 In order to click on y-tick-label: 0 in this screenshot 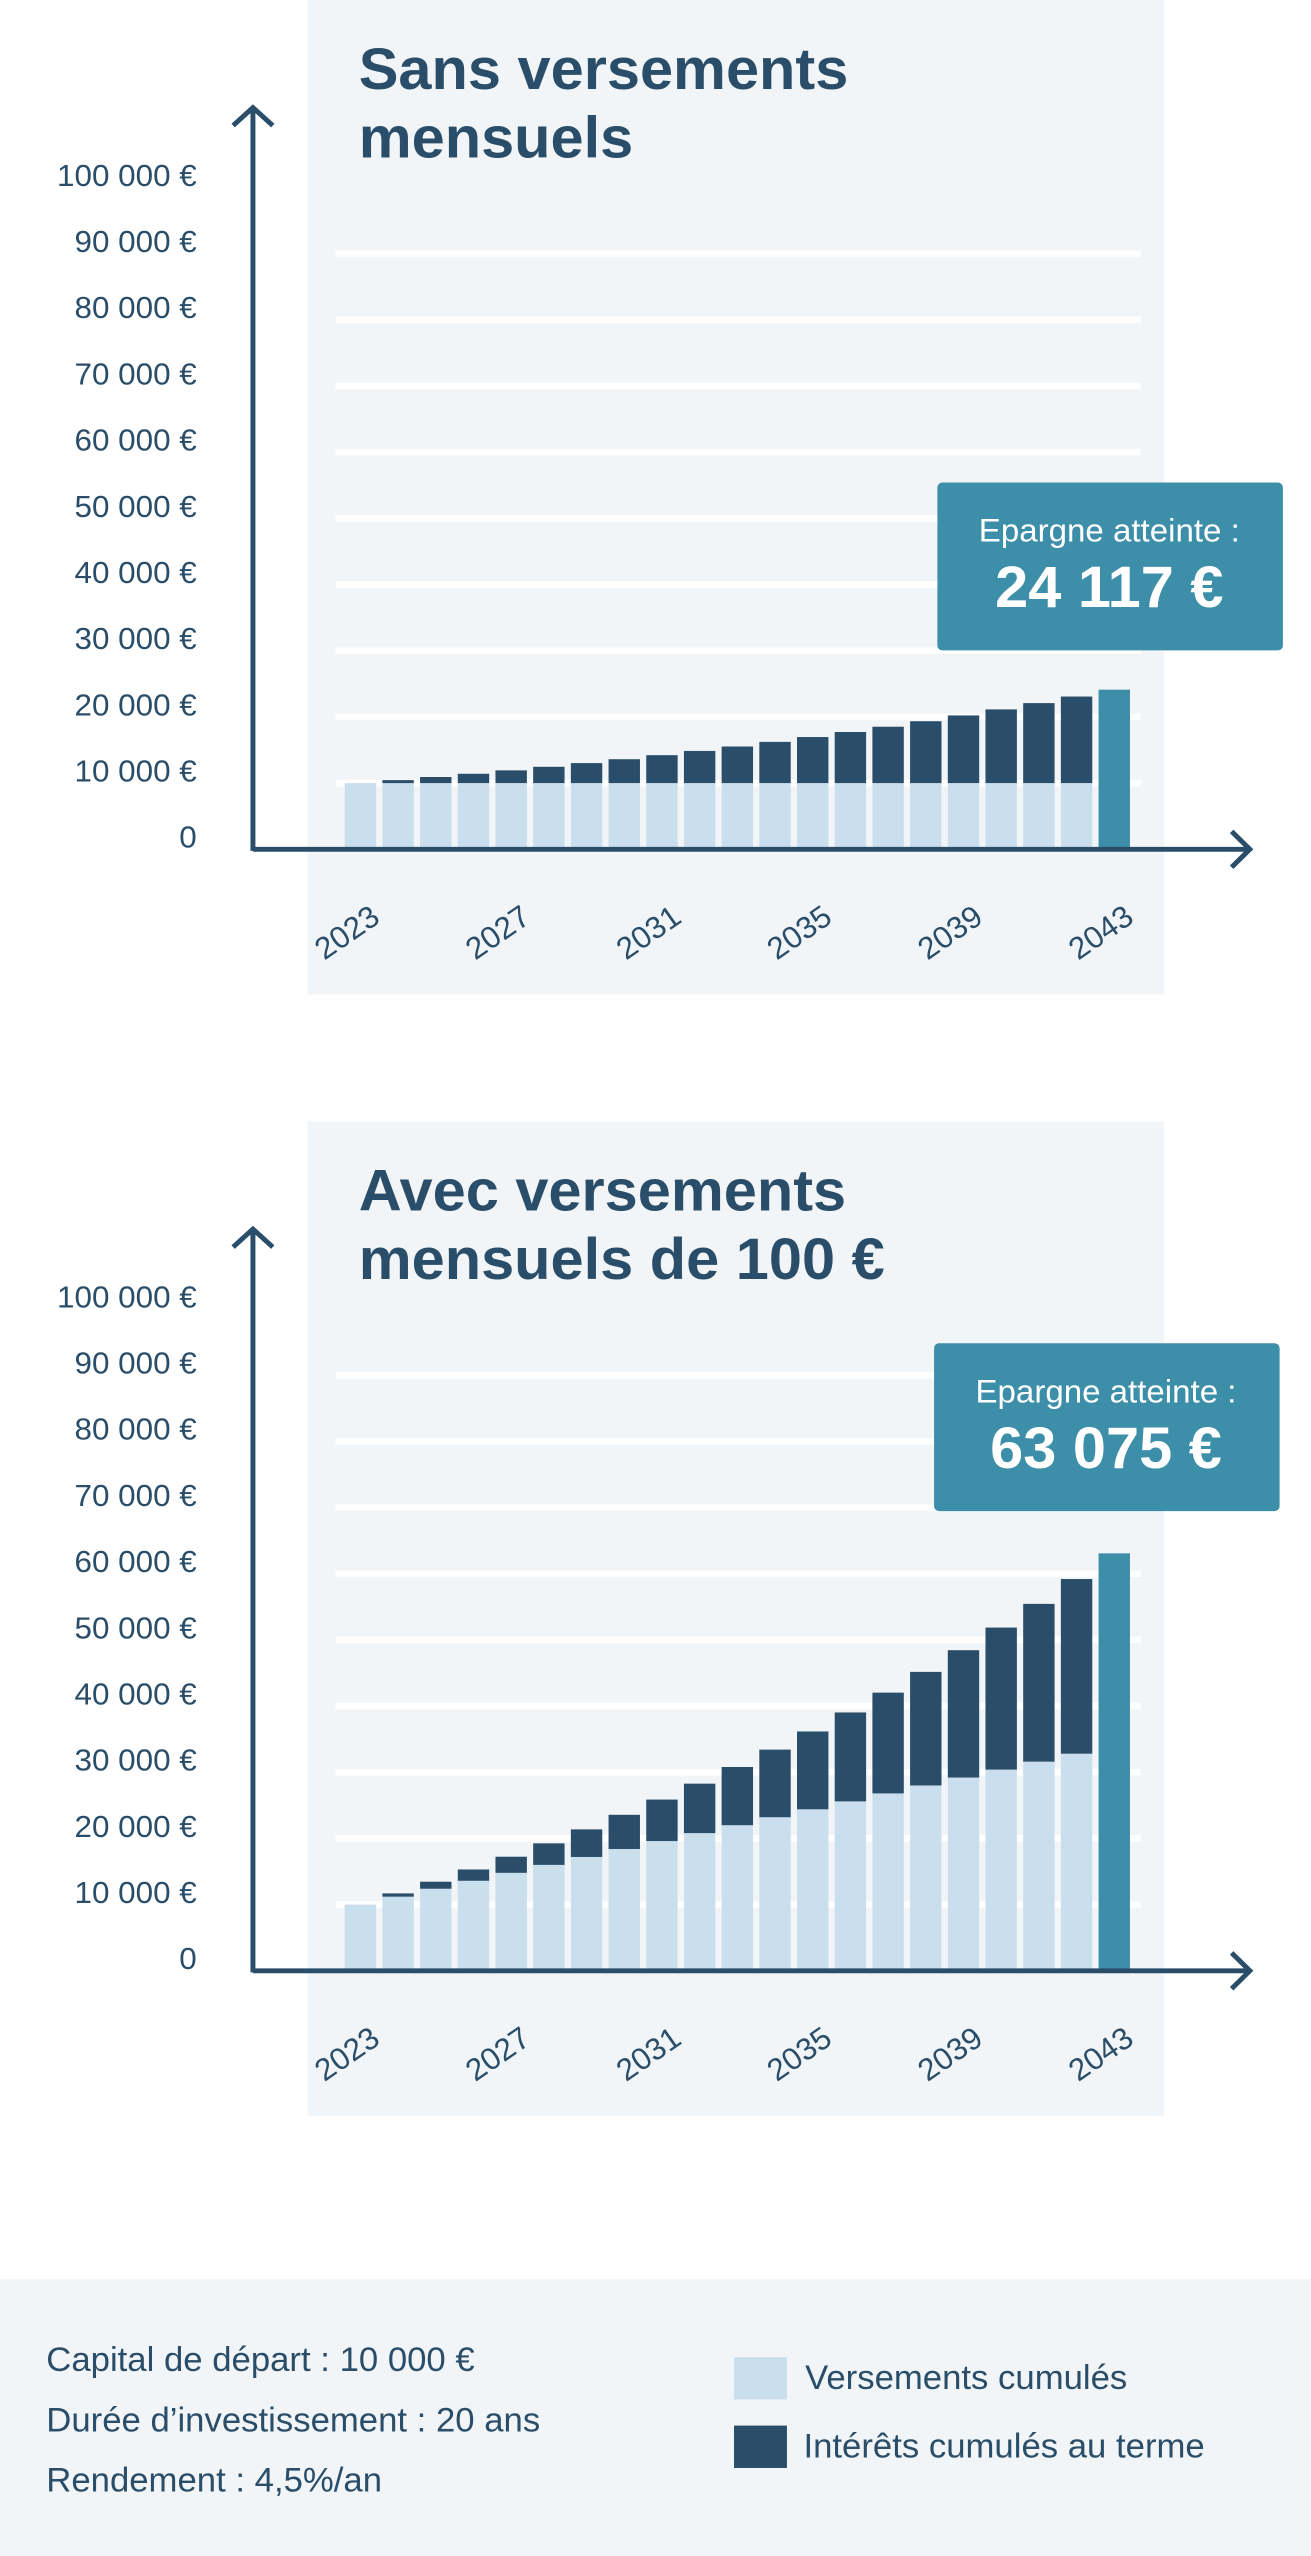, I will do `click(187, 1958)`.